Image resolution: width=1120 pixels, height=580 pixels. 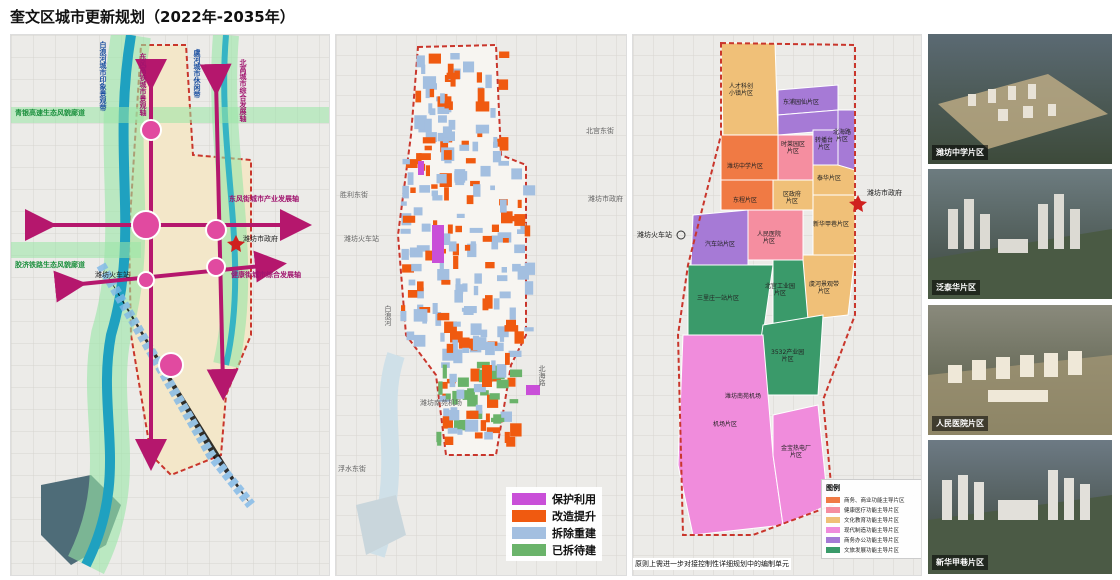 What do you see at coordinates (554, 498) in the screenshot?
I see `legend-item: 保护利用` at bounding box center [554, 498].